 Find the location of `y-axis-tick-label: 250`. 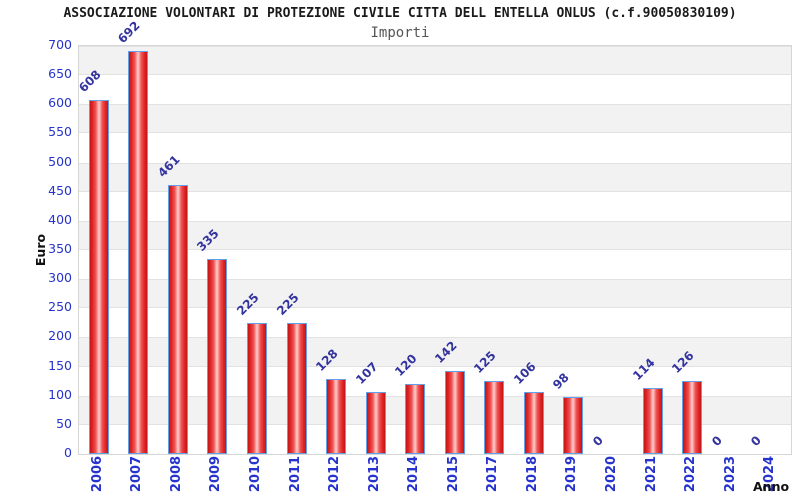

y-axis-tick-label: 250 is located at coordinates (60, 307).